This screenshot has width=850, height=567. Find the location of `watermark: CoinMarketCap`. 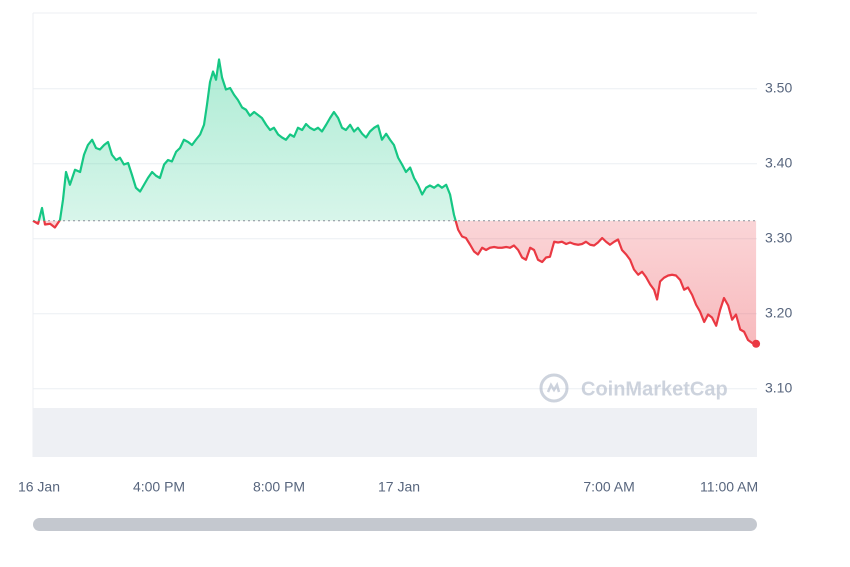

watermark: CoinMarketCap is located at coordinates (633, 388).